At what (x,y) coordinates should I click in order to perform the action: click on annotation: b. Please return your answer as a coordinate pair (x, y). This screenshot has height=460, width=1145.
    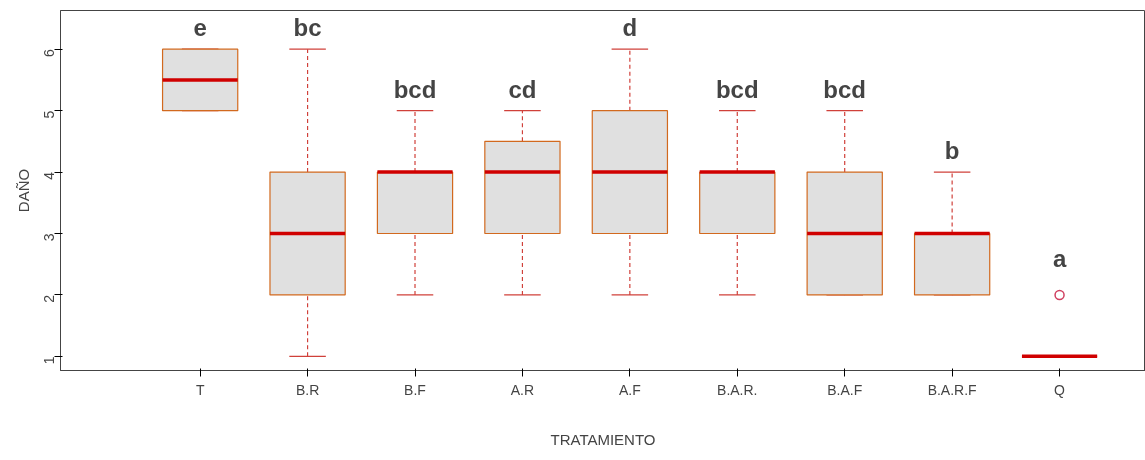
    Looking at the image, I should click on (952, 151).